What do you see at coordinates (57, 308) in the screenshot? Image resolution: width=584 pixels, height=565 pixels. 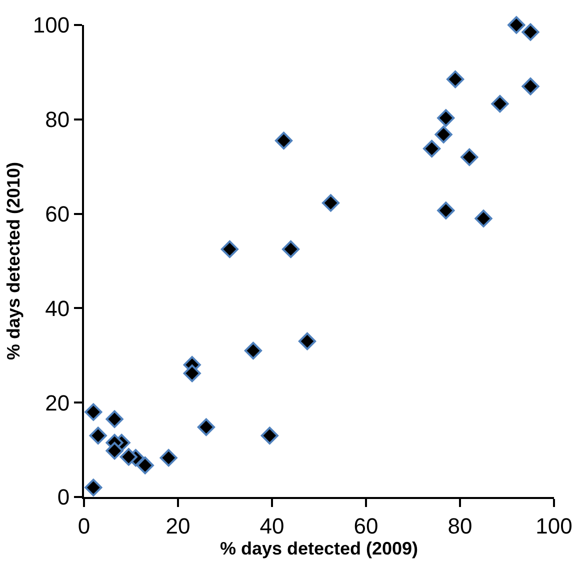 I see `y-tick-label: 40` at bounding box center [57, 308].